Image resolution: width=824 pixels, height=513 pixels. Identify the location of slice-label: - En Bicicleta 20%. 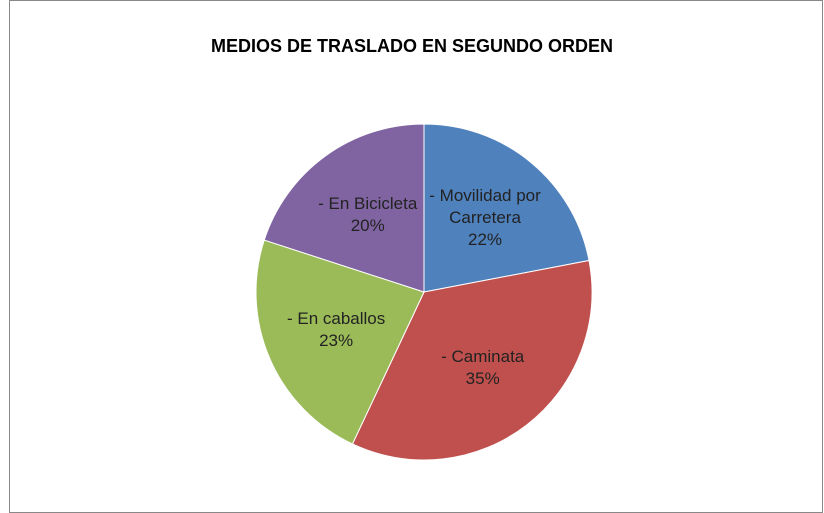
(368, 215).